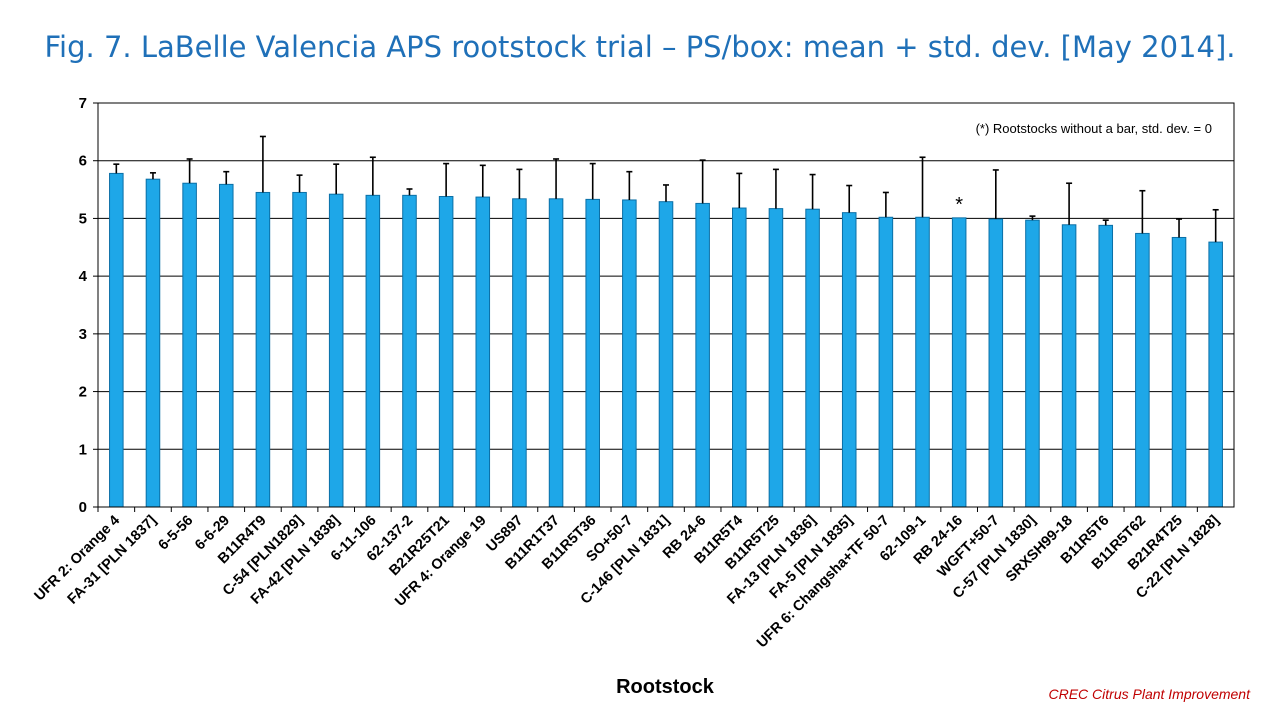 The image size is (1280, 720). Describe the element at coordinates (83, 276) in the screenshot. I see `y-tick-label: 4` at that location.